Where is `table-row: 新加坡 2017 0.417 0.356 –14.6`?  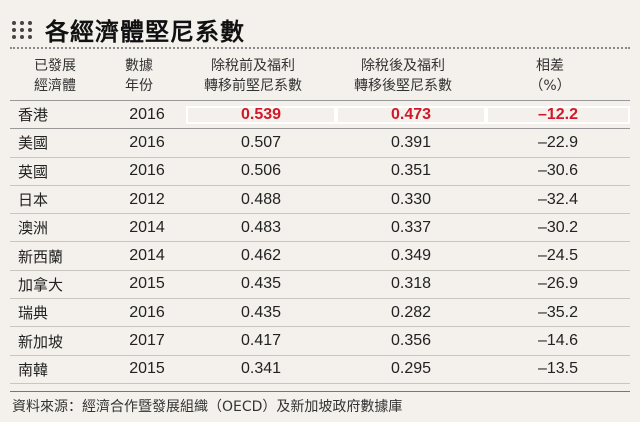
table-row: 新加坡 2017 0.417 0.356 –14.6 is located at coordinates (320, 341).